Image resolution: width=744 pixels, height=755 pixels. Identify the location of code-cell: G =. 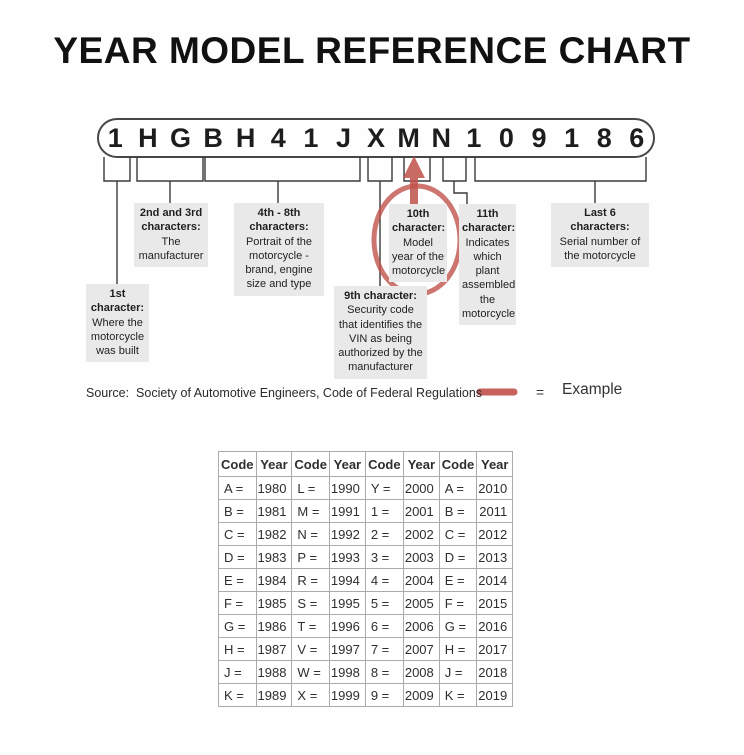
(458, 626).